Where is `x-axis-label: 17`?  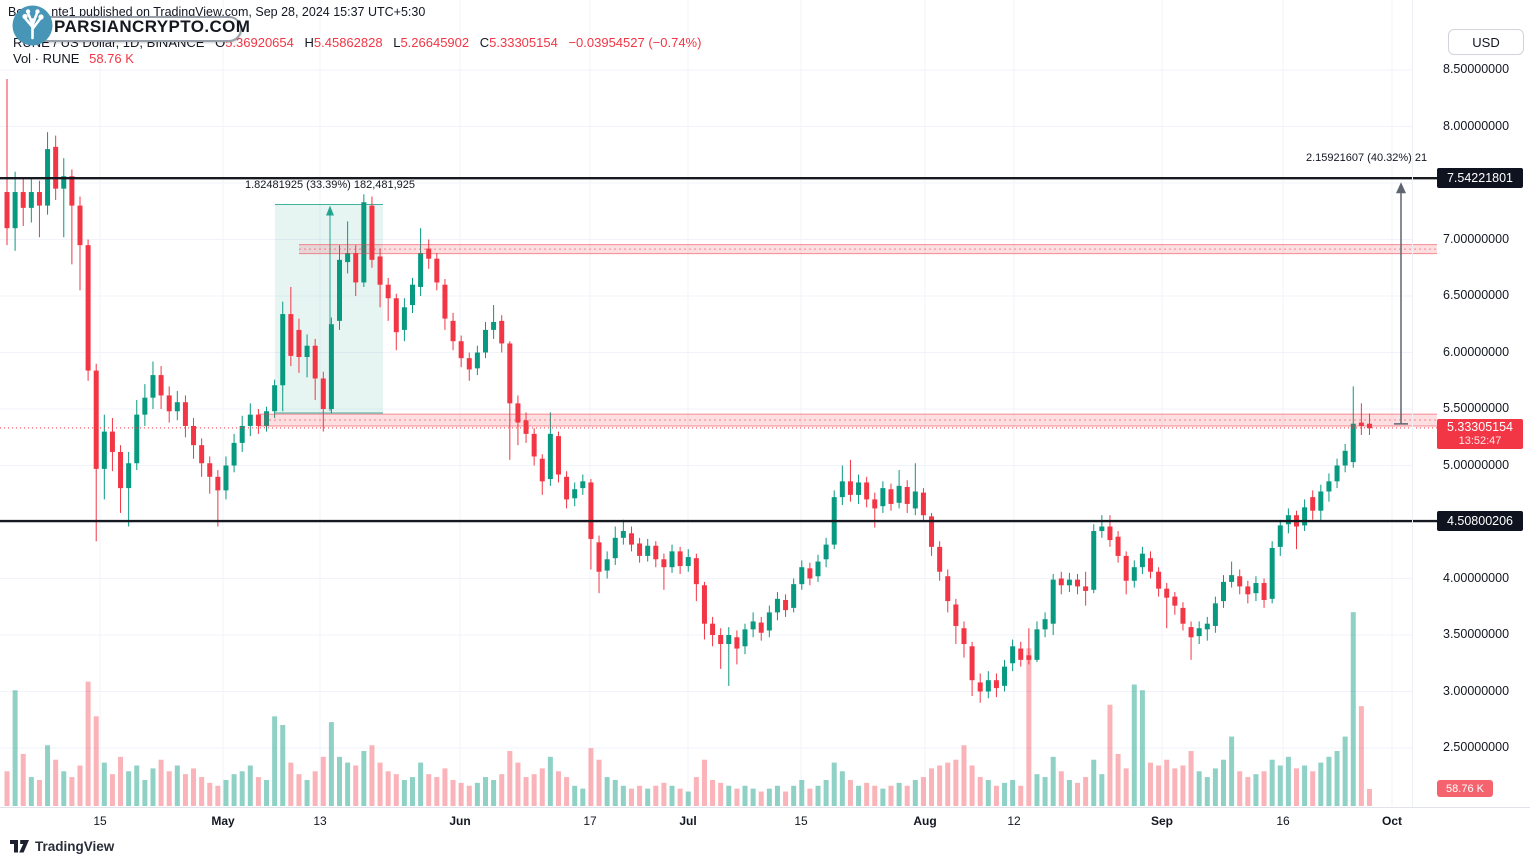
x-axis-label: 17 is located at coordinates (590, 821).